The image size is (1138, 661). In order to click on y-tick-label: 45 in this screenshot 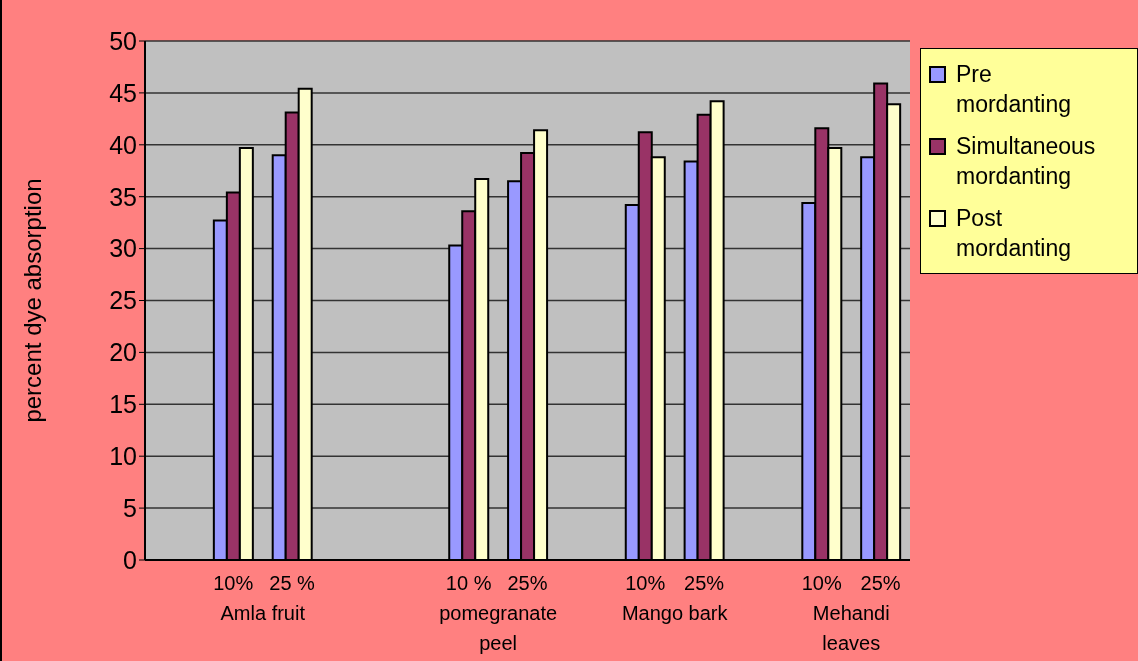, I will do `click(123, 92)`.